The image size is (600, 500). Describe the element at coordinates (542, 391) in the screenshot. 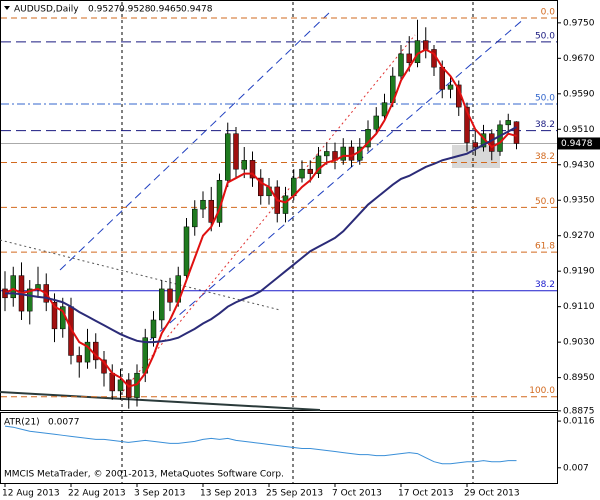

I see `level-label: 100.0` at that location.